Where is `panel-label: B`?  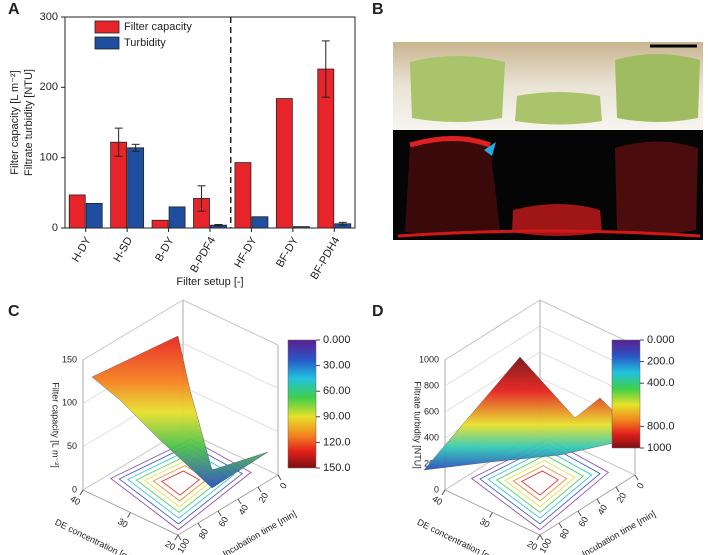 panel-label: B is located at coordinates (378, 9).